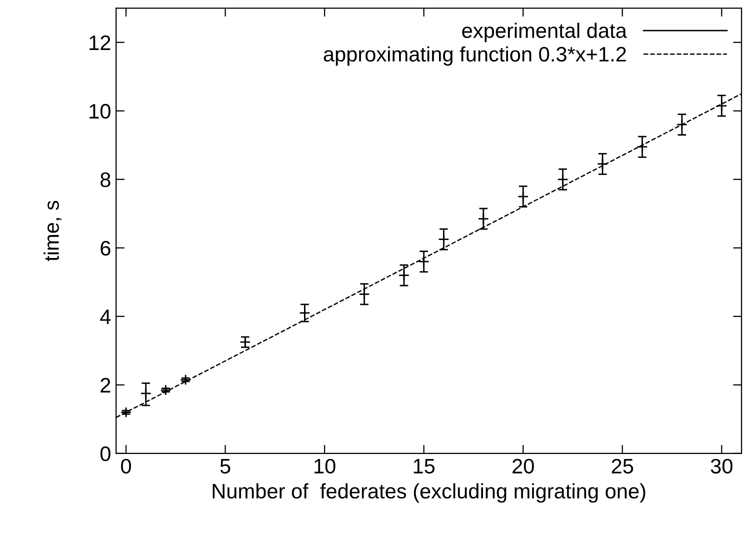 The height and width of the screenshot is (543, 749). Describe the element at coordinates (100, 42) in the screenshot. I see `y-tick-label: 12` at that location.